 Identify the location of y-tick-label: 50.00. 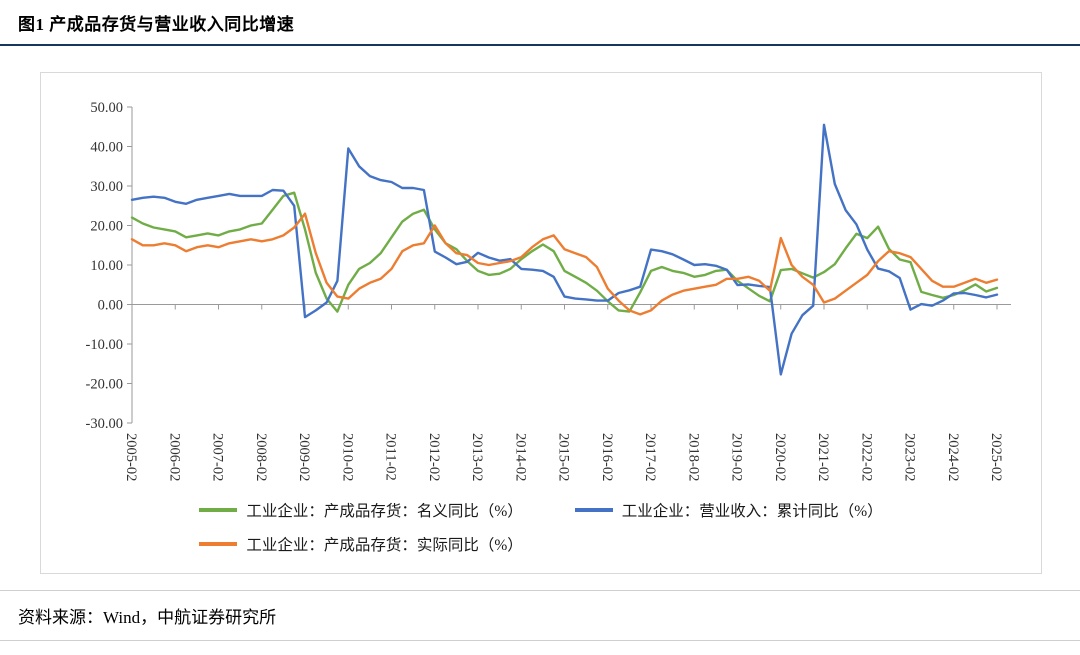
(106, 108).